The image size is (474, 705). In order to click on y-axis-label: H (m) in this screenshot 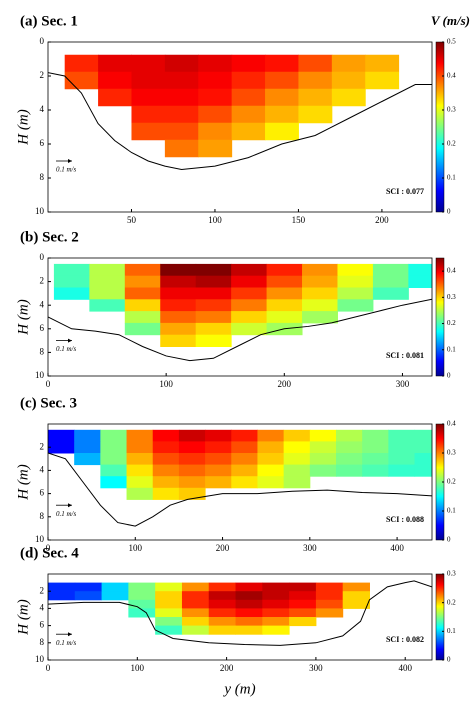, I will do `click(23, 127)`.